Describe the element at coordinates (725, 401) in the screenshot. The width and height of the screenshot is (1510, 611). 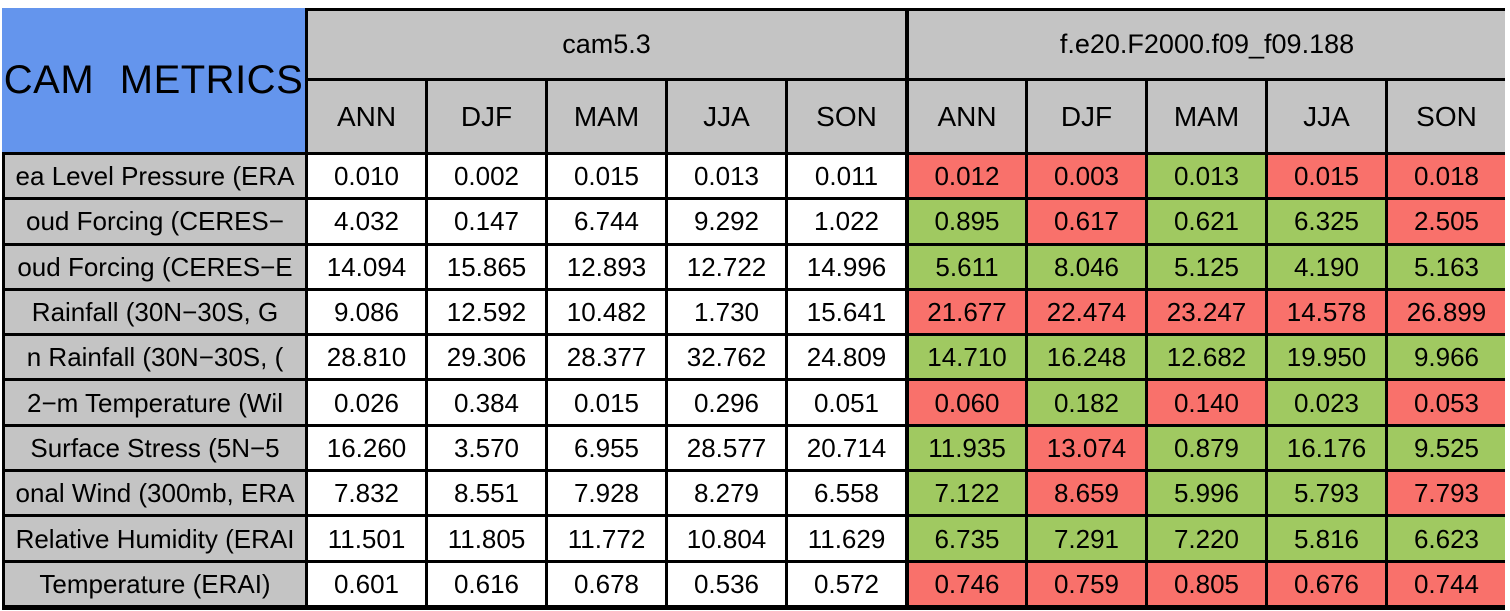
I see `metric-value-cell: 0.296` at that location.